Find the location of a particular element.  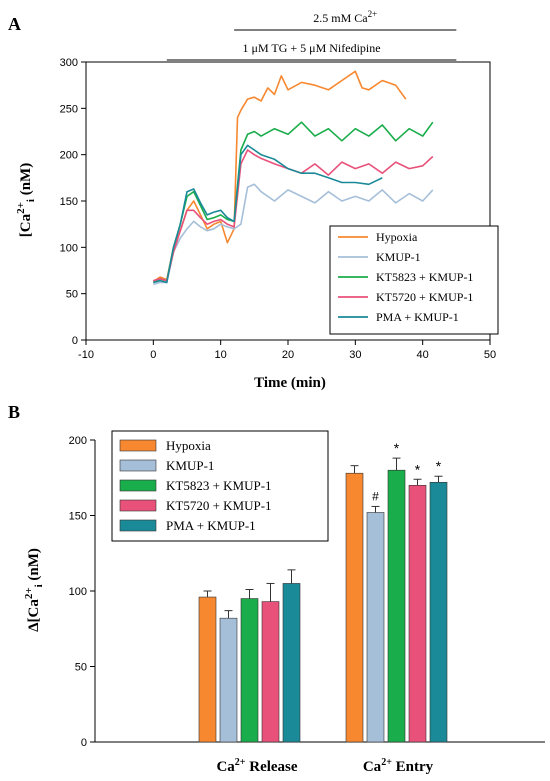

category-label-rest: Release is located at coordinates (271, 767).